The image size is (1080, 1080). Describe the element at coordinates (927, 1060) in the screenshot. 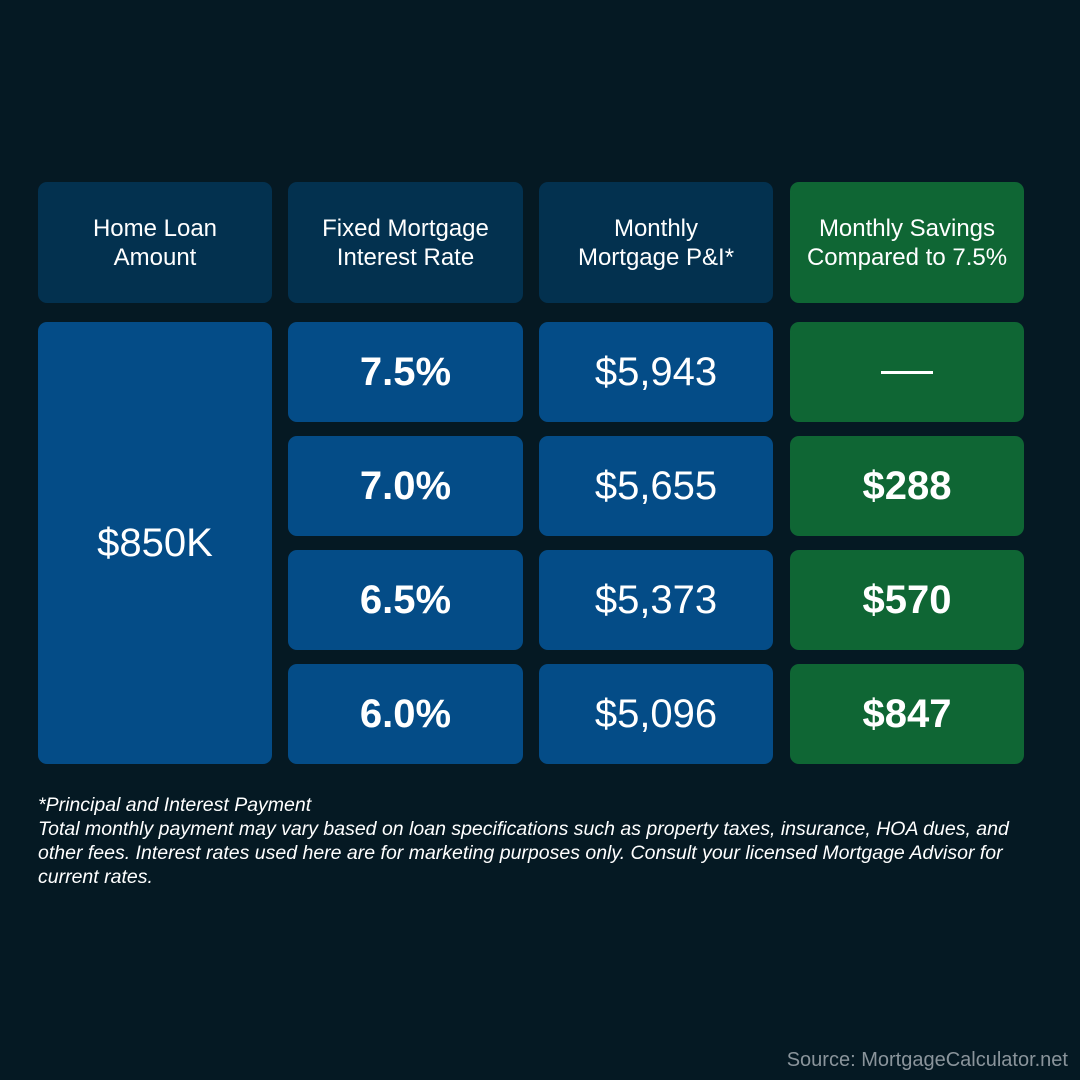

I see `source-credit: Source: MortgageCalculator.net` at that location.